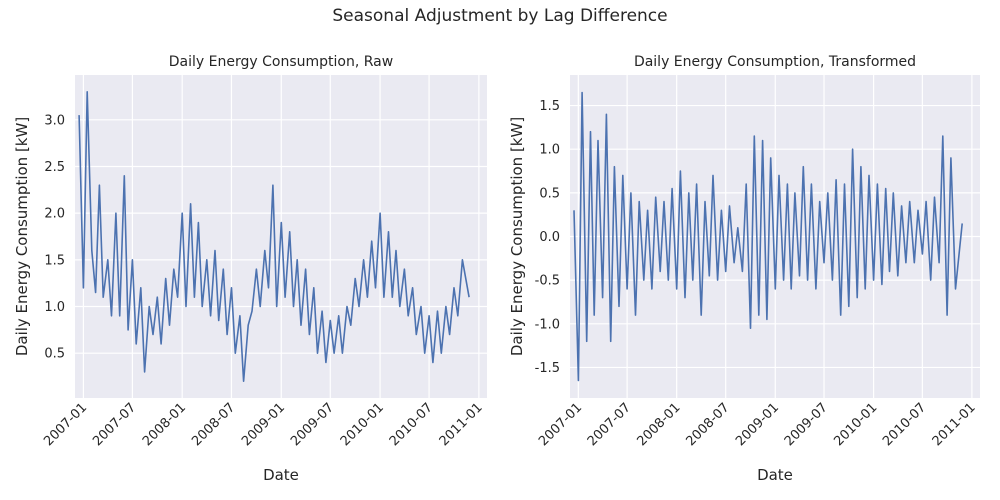 This screenshot has height=500, width=1000. What do you see at coordinates (500, 16) in the screenshot?
I see `figure-title: Seasonal Adjustment by Lag Difference` at bounding box center [500, 16].